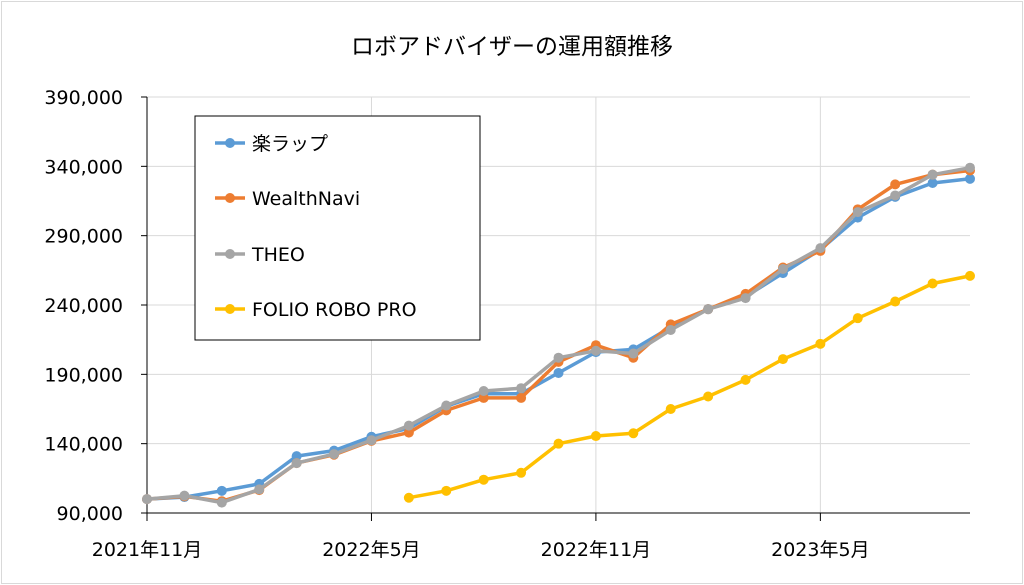  I want to click on y-tick-label: 240,000, so click(83, 306).